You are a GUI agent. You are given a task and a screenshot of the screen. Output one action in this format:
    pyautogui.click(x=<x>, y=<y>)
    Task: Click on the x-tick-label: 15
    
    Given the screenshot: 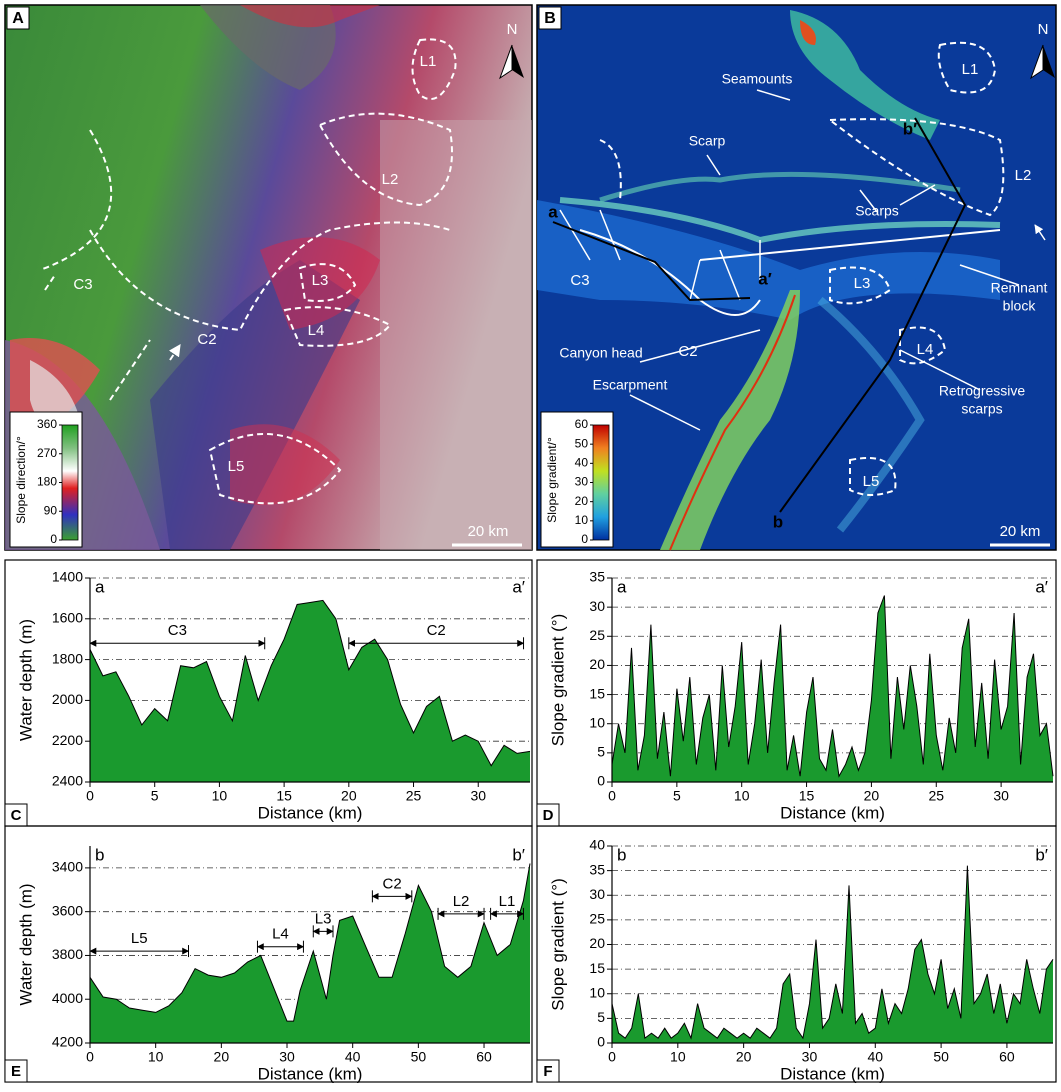 What is the action you would take?
    pyautogui.click(x=807, y=796)
    